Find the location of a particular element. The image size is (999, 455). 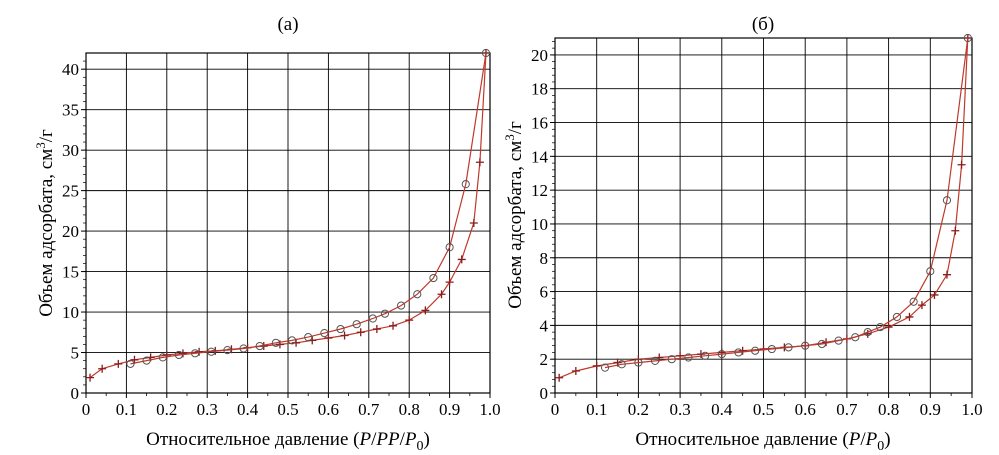

x-tick-label: 0.6 is located at coordinates (805, 409).